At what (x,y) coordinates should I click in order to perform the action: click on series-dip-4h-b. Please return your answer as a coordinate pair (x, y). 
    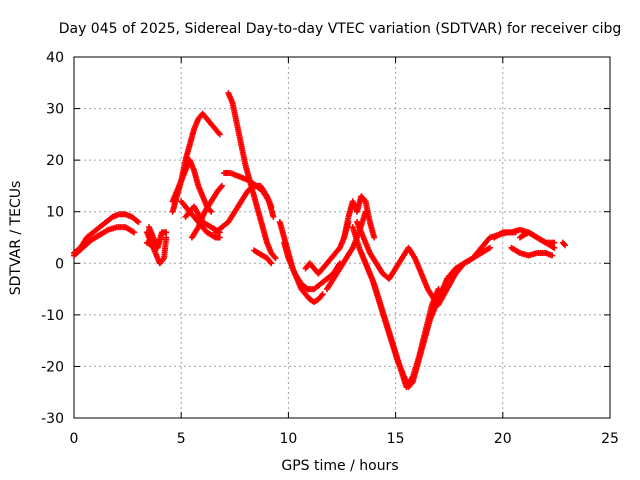
    Looking at the image, I should click on (158, 237).